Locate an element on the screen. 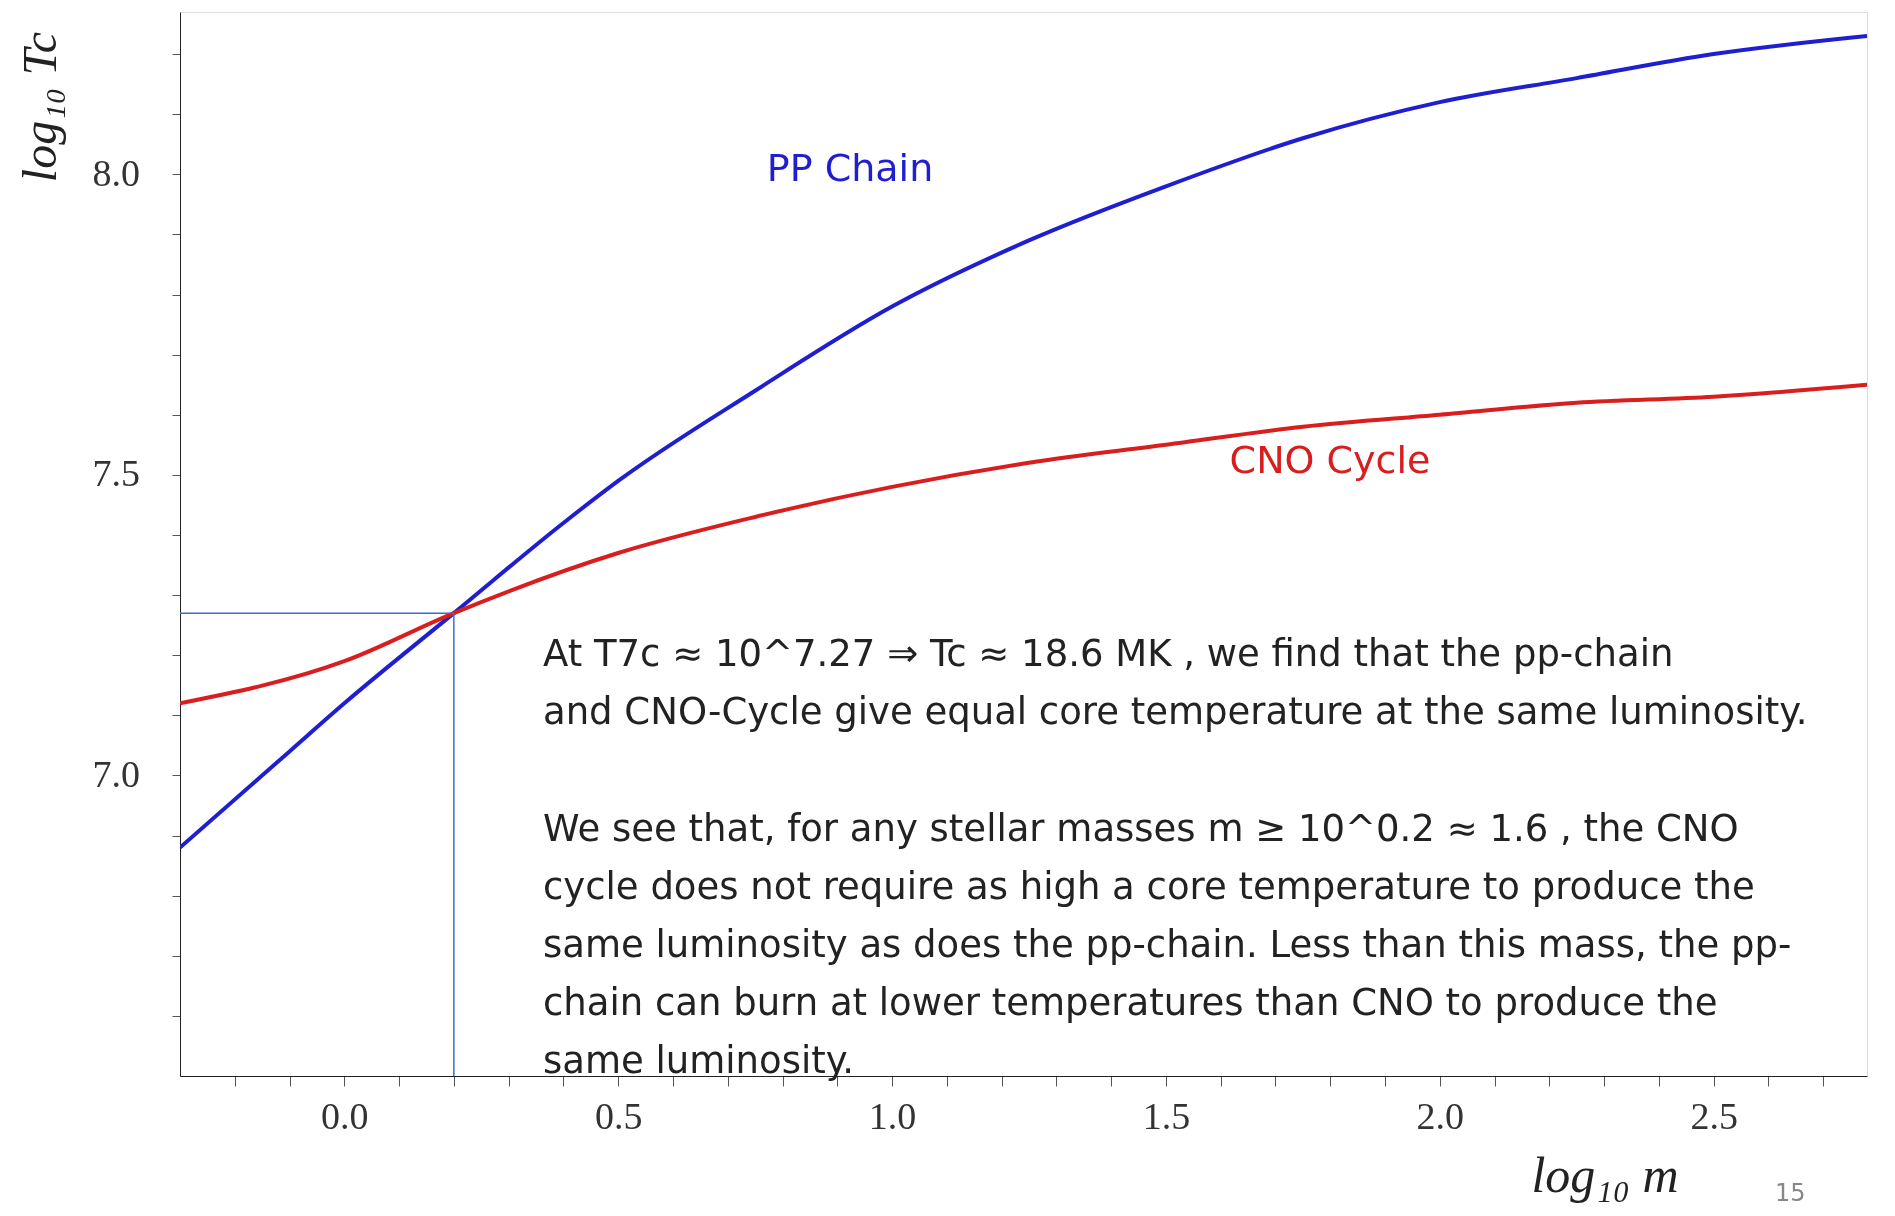  y-tick-label: 8.0 is located at coordinates (116, 172).